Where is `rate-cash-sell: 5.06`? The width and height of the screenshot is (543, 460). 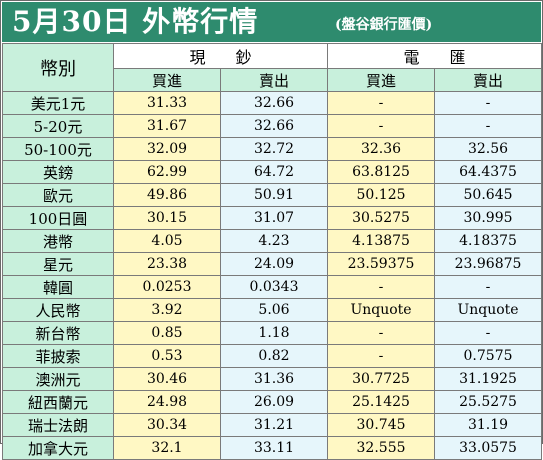 rate-cash-sell: 5.06 is located at coordinates (274, 310).